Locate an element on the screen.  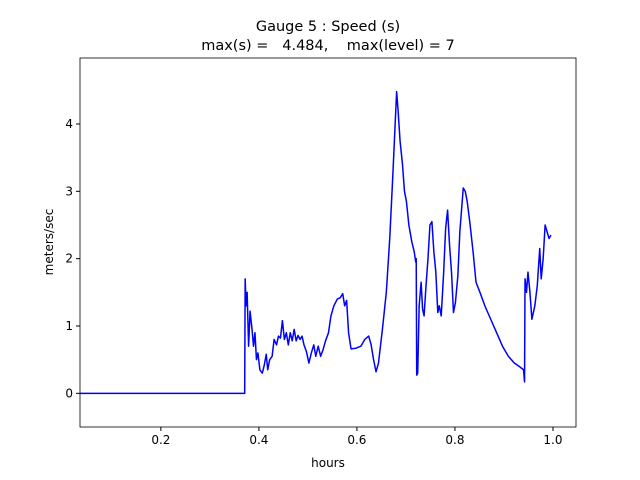
y-tick-label: 4 is located at coordinates (69, 124).